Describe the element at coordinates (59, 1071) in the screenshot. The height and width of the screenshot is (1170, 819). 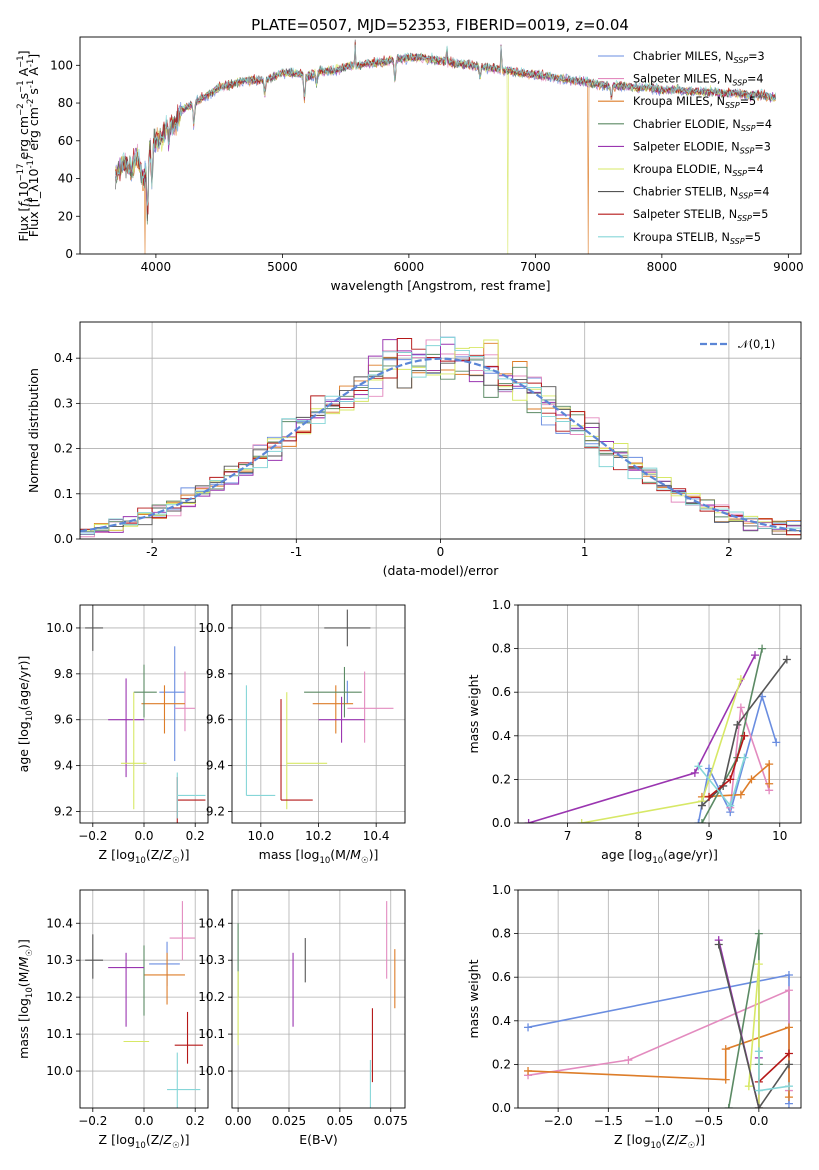
I see `y-tick-label: 10.0` at that location.